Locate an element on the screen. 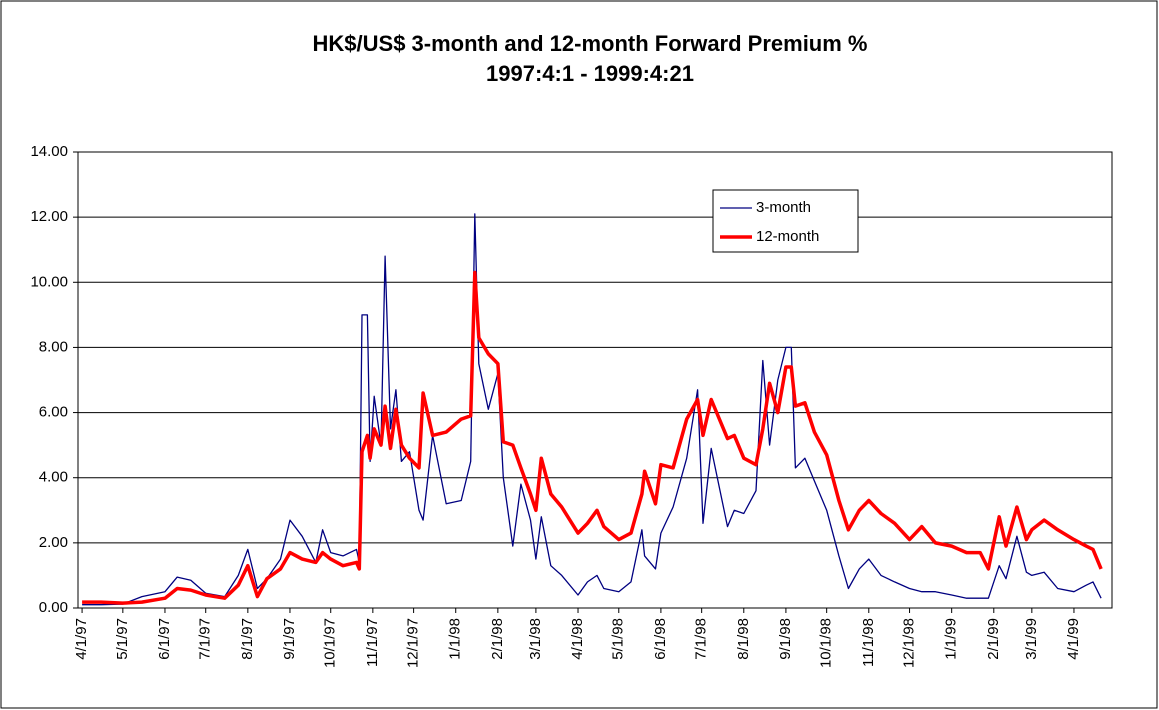  x-tick-label: 10/1/98 is located at coordinates (826, 643).